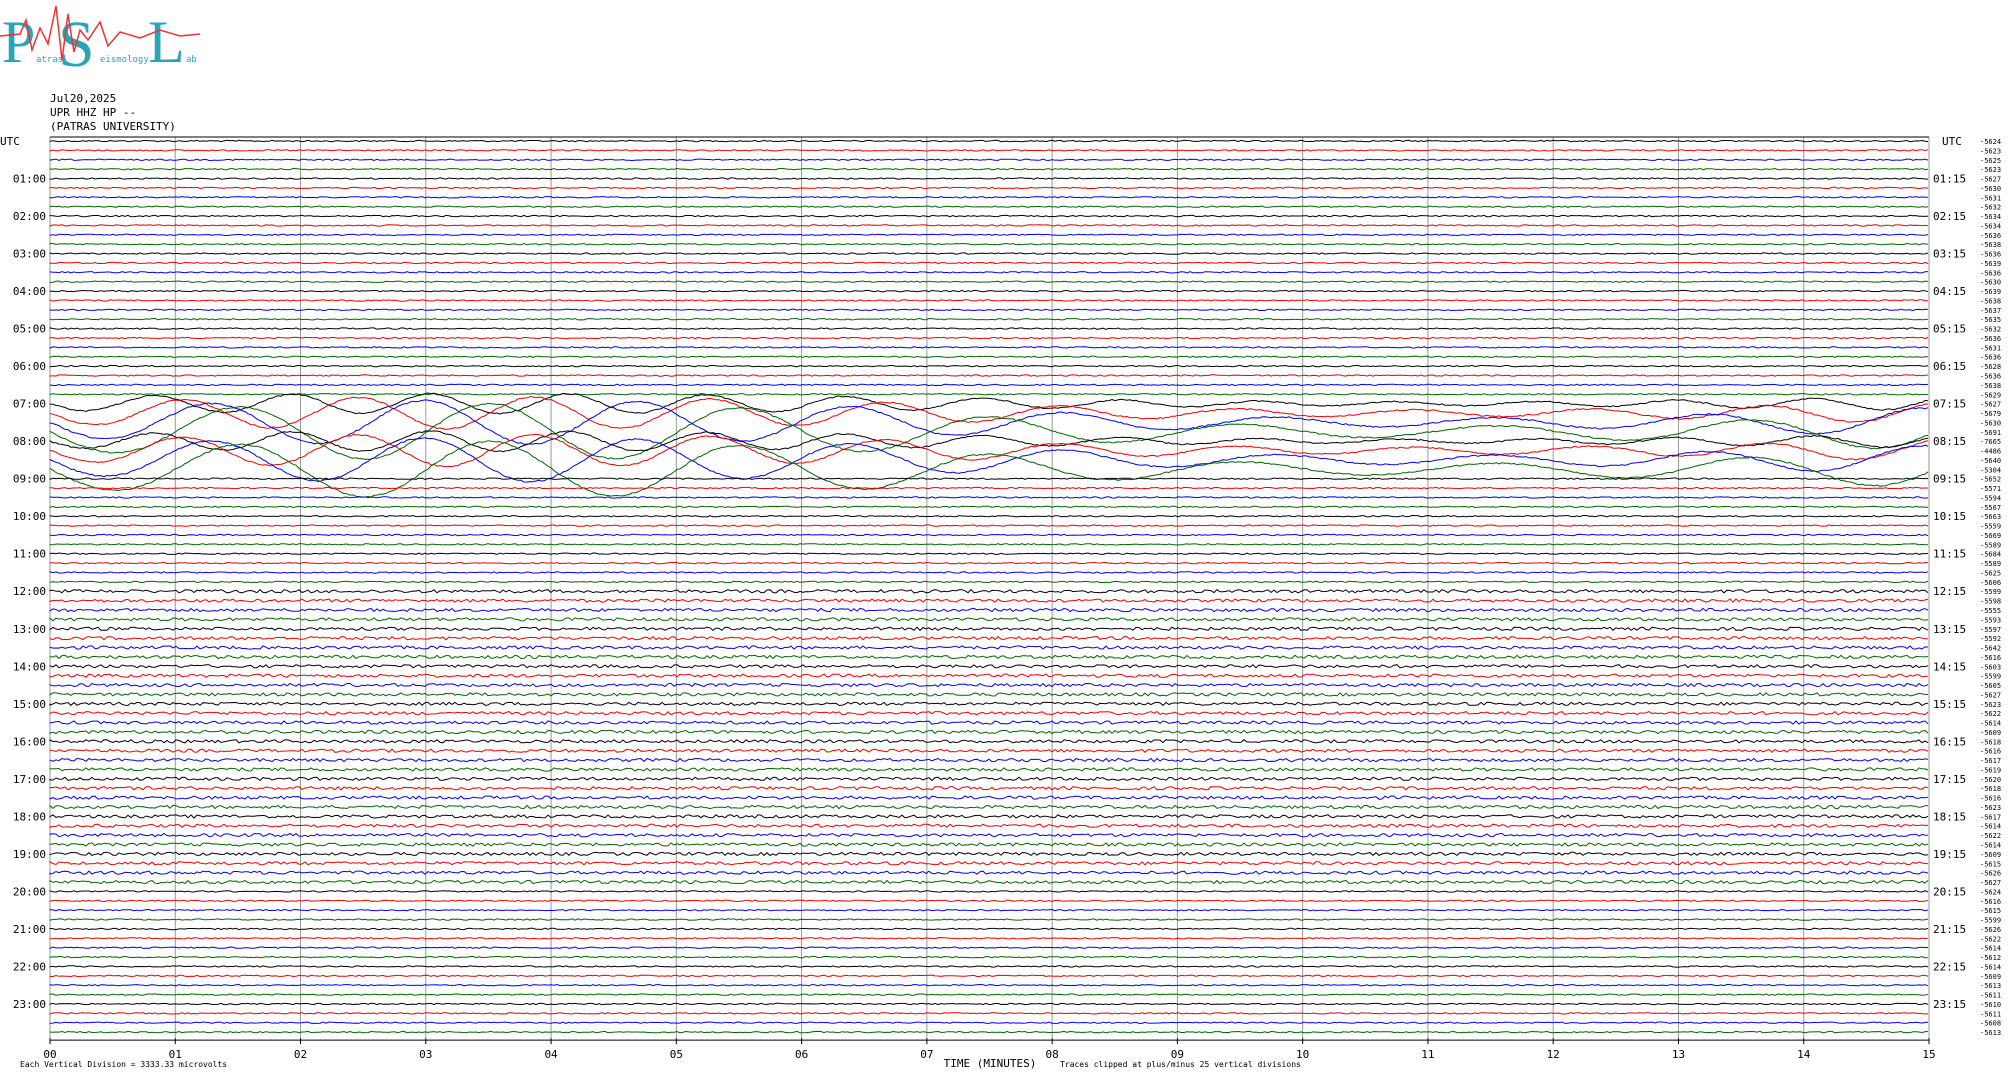 The width and height of the screenshot is (2010, 1080). Describe the element at coordinates (1990, 226) in the screenshot. I see `trace-offset: -5634` at that location.